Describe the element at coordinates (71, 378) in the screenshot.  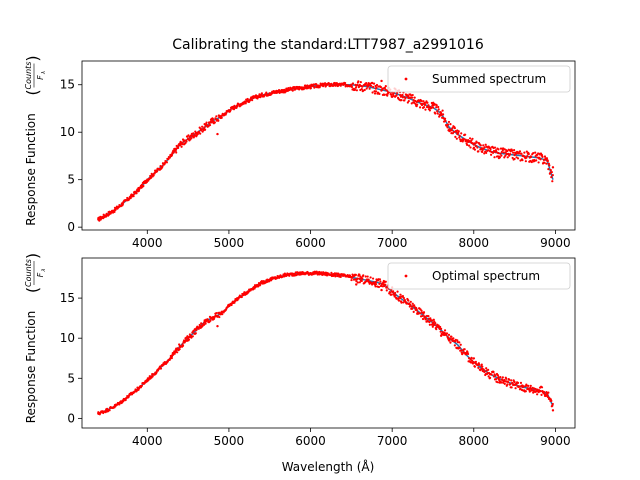
I see `bottom-y-tick-label: 5` at that location.